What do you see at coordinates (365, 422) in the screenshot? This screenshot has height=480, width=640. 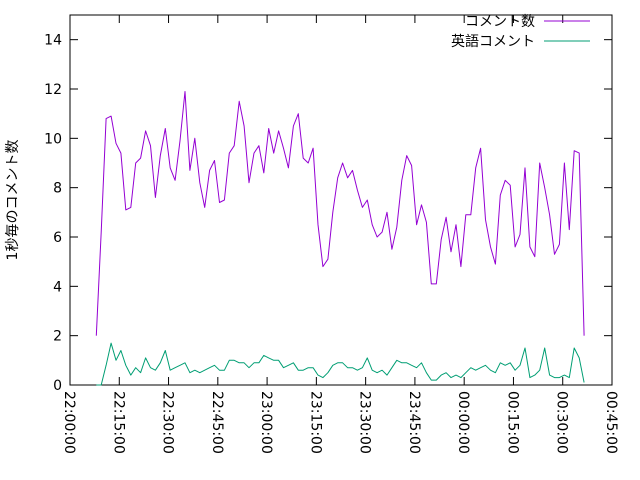 I see `x-tick-label: 23:30:00` at bounding box center [365, 422].